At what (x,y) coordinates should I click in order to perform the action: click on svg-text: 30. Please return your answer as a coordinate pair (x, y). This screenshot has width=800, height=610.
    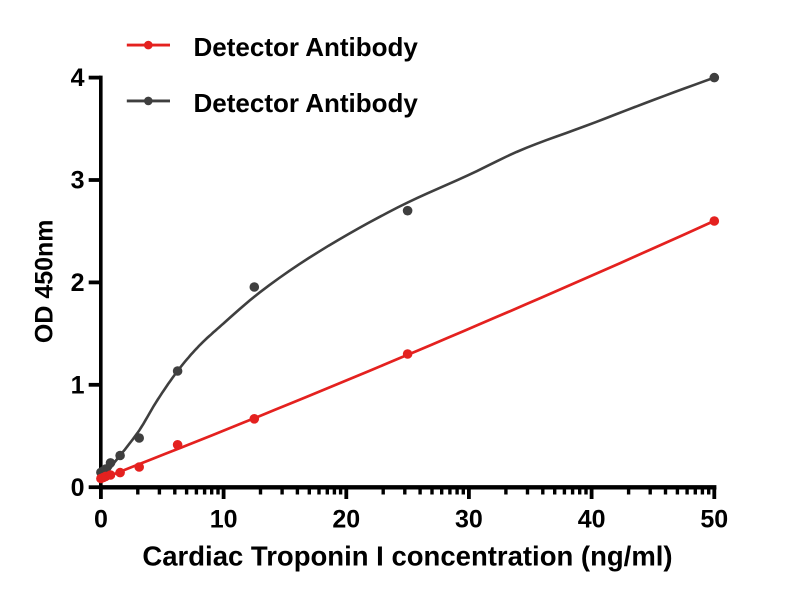
    Looking at the image, I should click on (469, 520).